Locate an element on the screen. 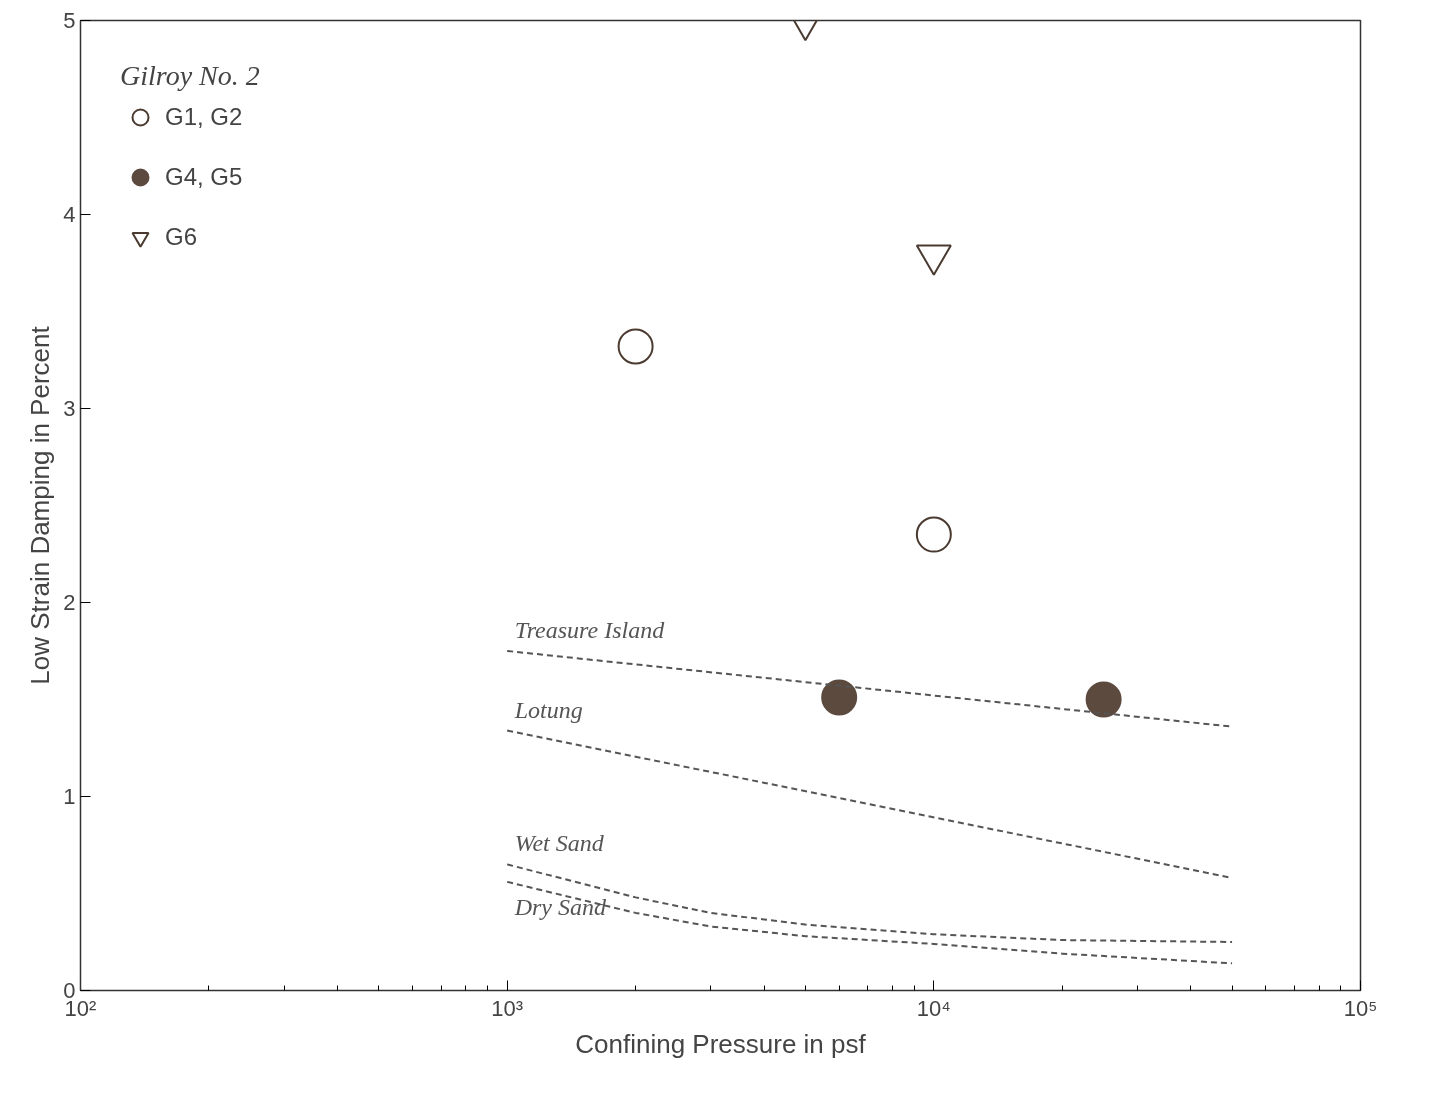  series-label: Treasure Island is located at coordinates (590, 630).